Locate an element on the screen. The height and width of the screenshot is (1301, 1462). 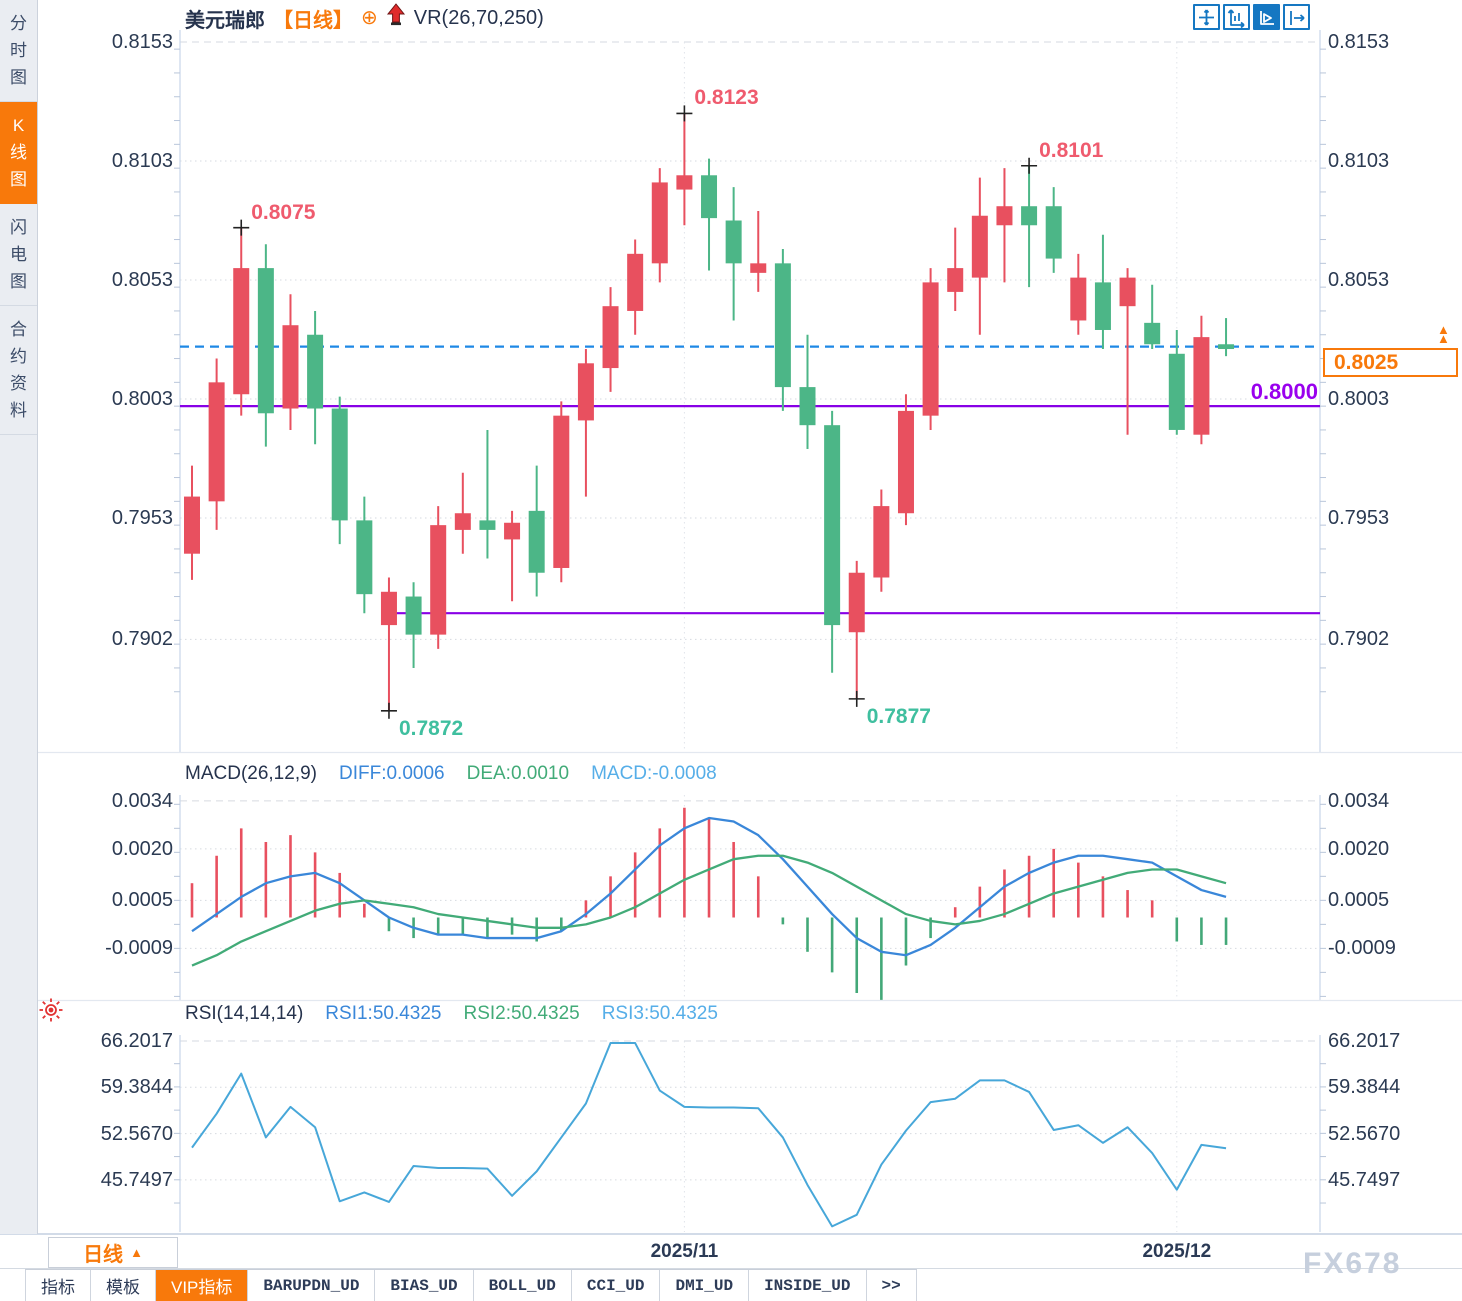
indicator-tab: VIP指标 is located at coordinates (202, 1285).